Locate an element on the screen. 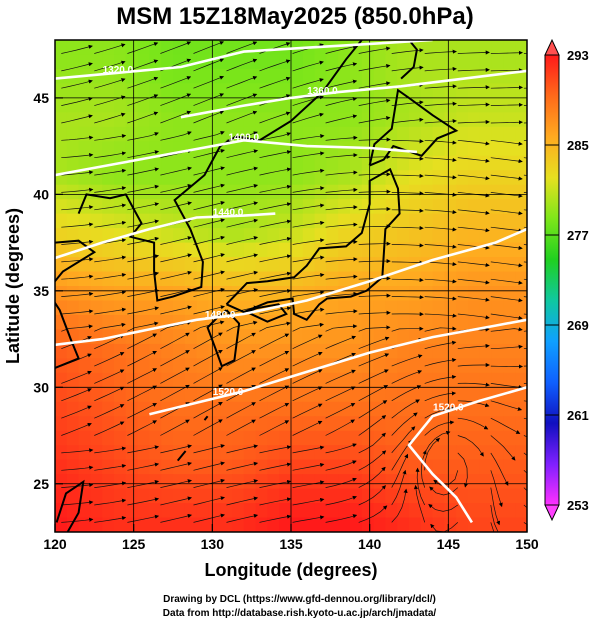 The width and height of the screenshot is (599, 625). height-contour is located at coordinates (467, 455).